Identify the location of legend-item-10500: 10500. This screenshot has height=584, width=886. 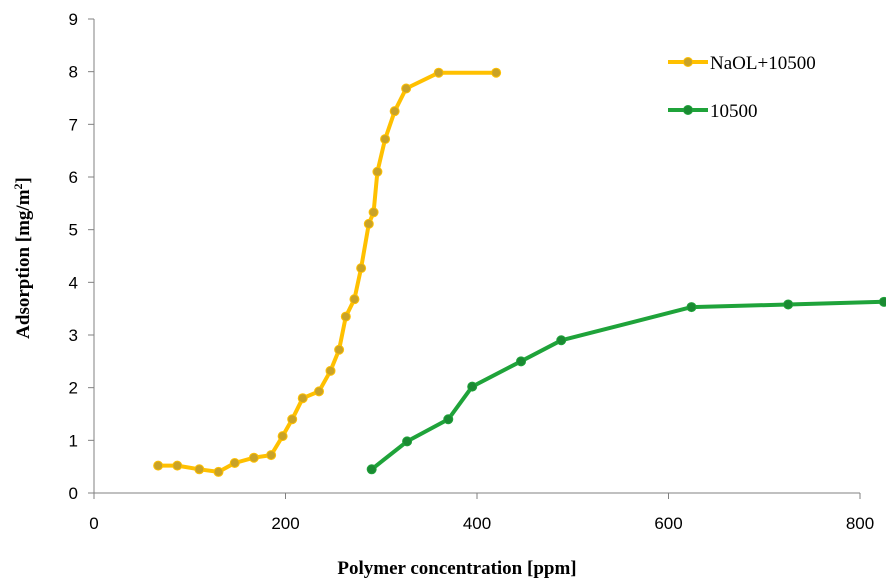
(713, 111).